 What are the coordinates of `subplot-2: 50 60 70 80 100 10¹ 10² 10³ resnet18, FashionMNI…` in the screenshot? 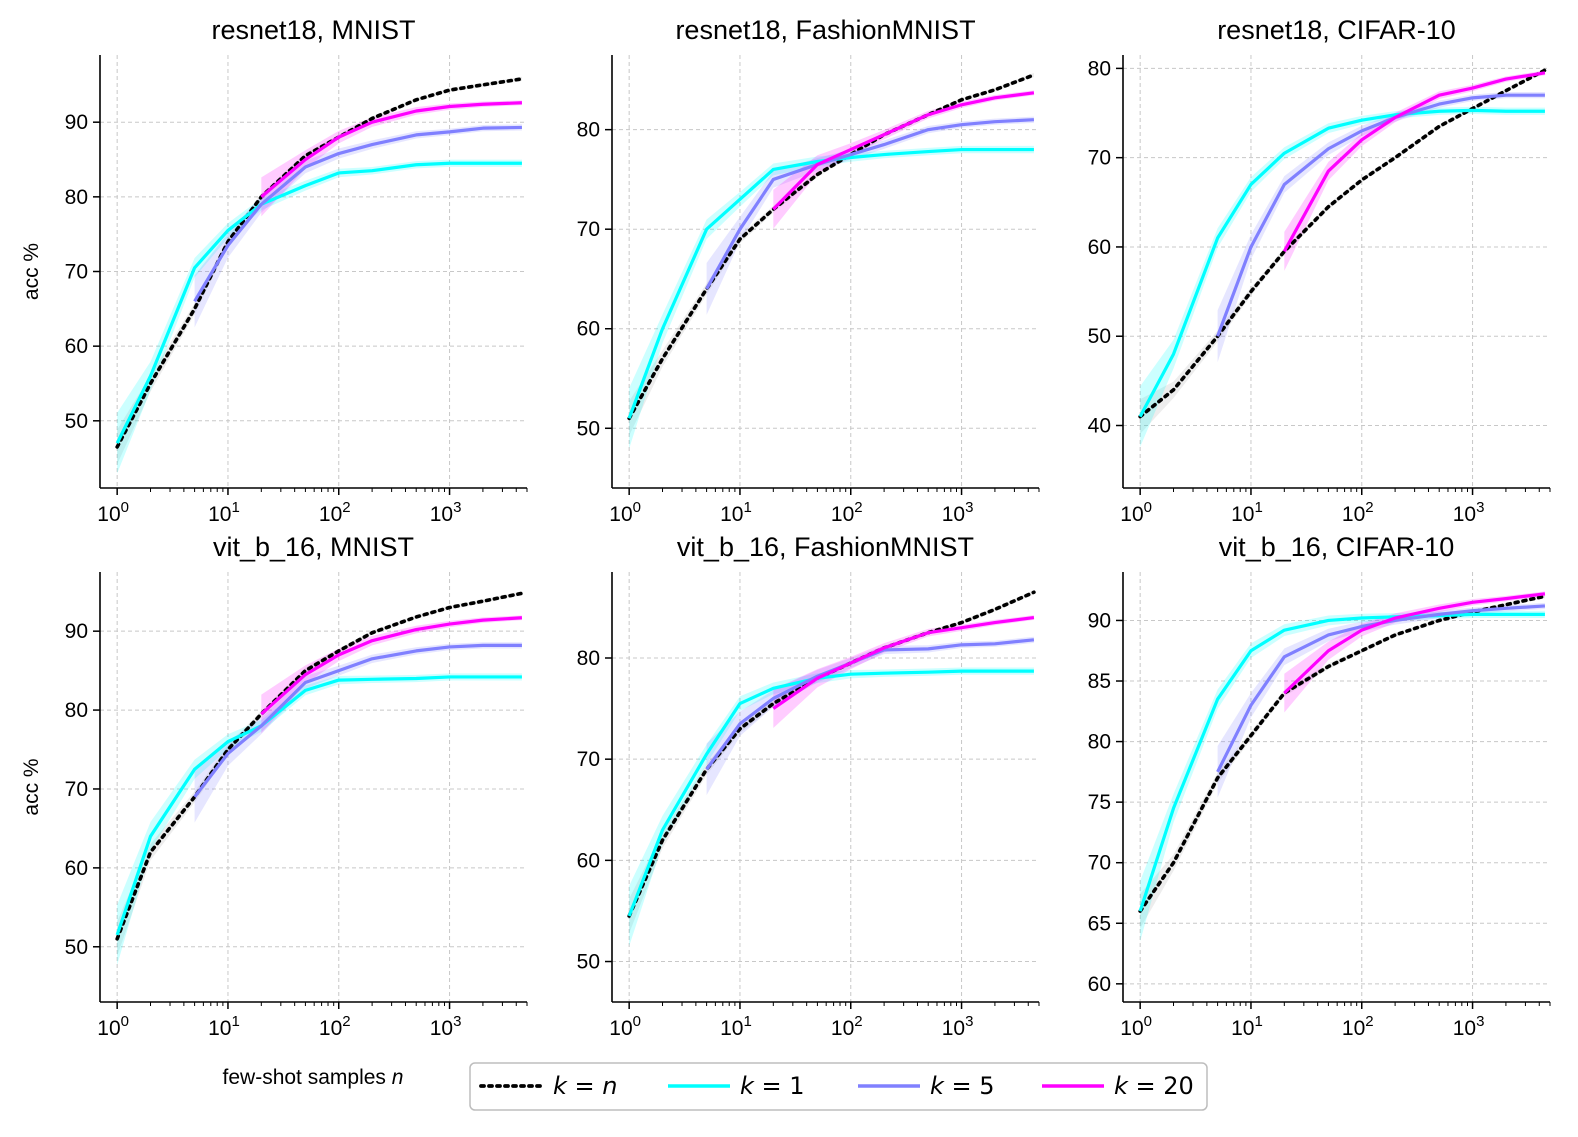 It's located at (808, 270).